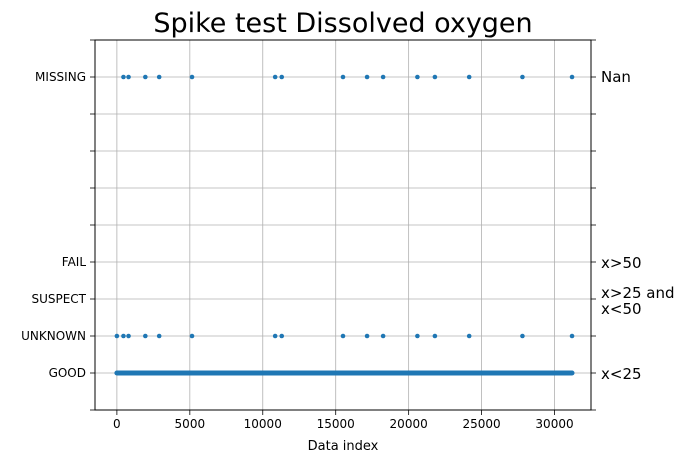  I want to click on x-tick-label: 10000, so click(263, 424).